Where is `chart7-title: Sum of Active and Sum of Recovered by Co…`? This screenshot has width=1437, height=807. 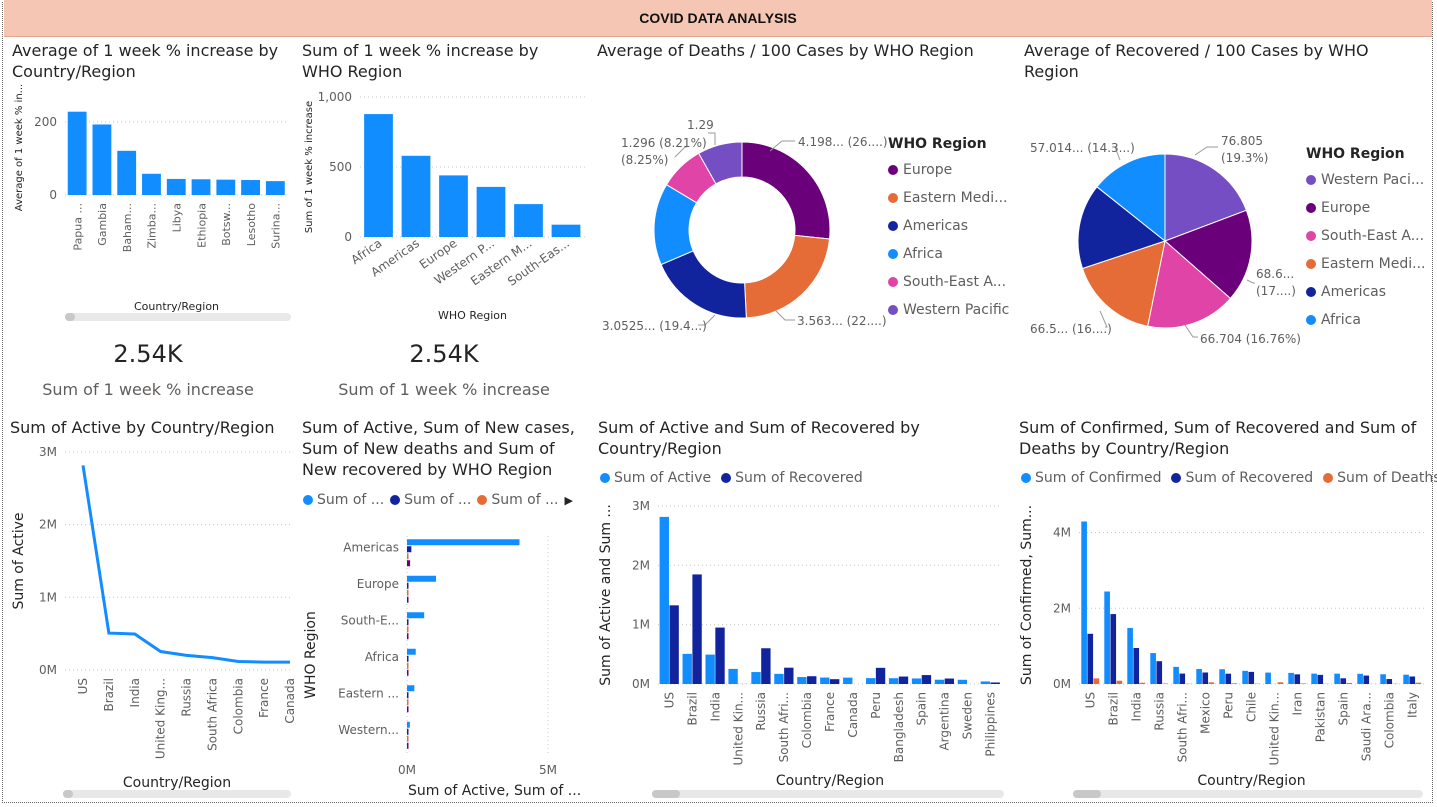 chart7-title: Sum of Active and Sum of Recovered by Co… is located at coordinates (759, 438).